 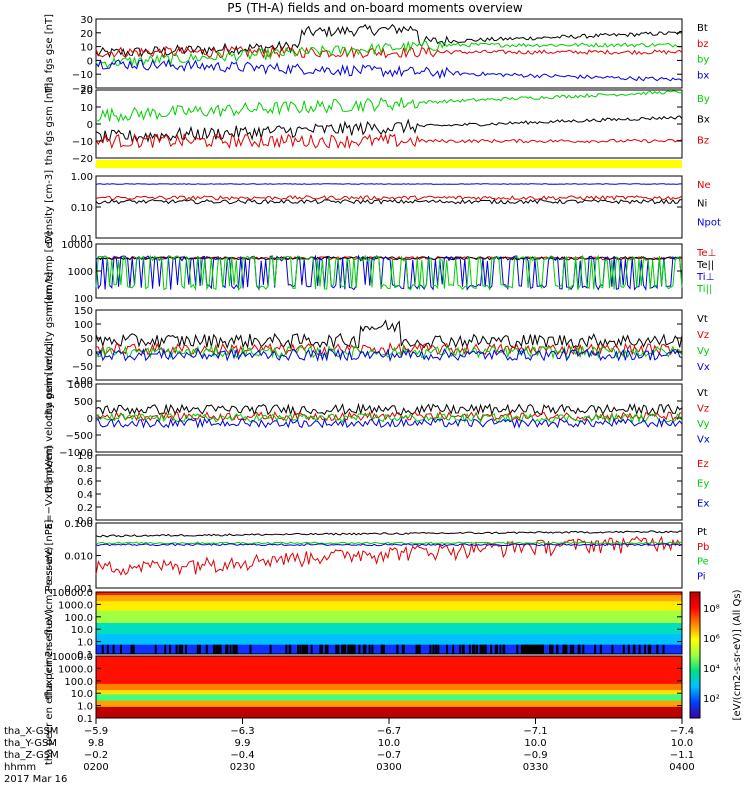 I want to click on colorbar, so click(x=695, y=655).